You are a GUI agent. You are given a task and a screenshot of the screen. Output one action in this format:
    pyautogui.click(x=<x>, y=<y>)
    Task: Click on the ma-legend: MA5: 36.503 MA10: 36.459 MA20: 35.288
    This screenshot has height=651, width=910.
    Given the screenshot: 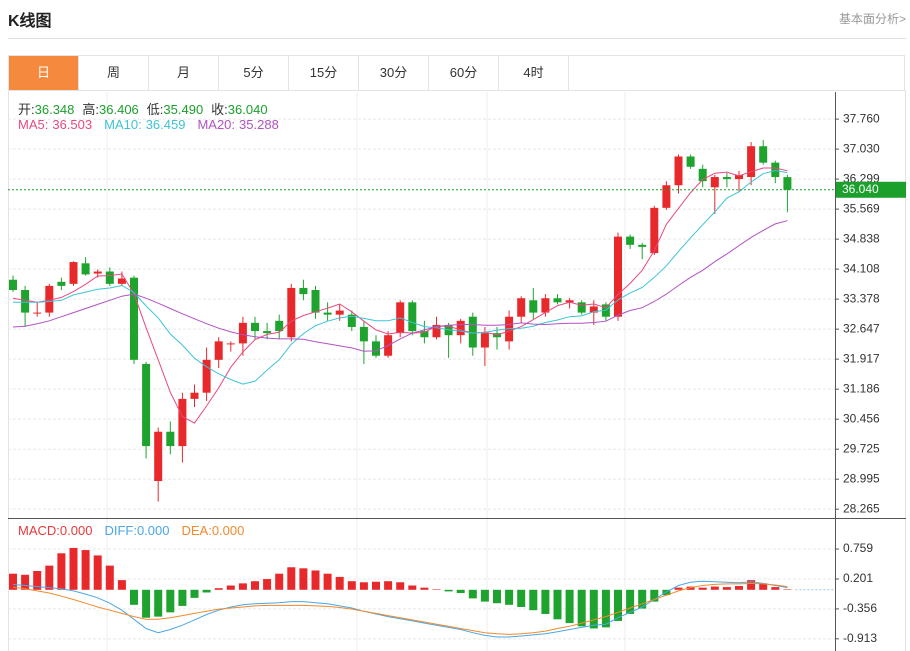 What is the action you would take?
    pyautogui.click(x=154, y=124)
    